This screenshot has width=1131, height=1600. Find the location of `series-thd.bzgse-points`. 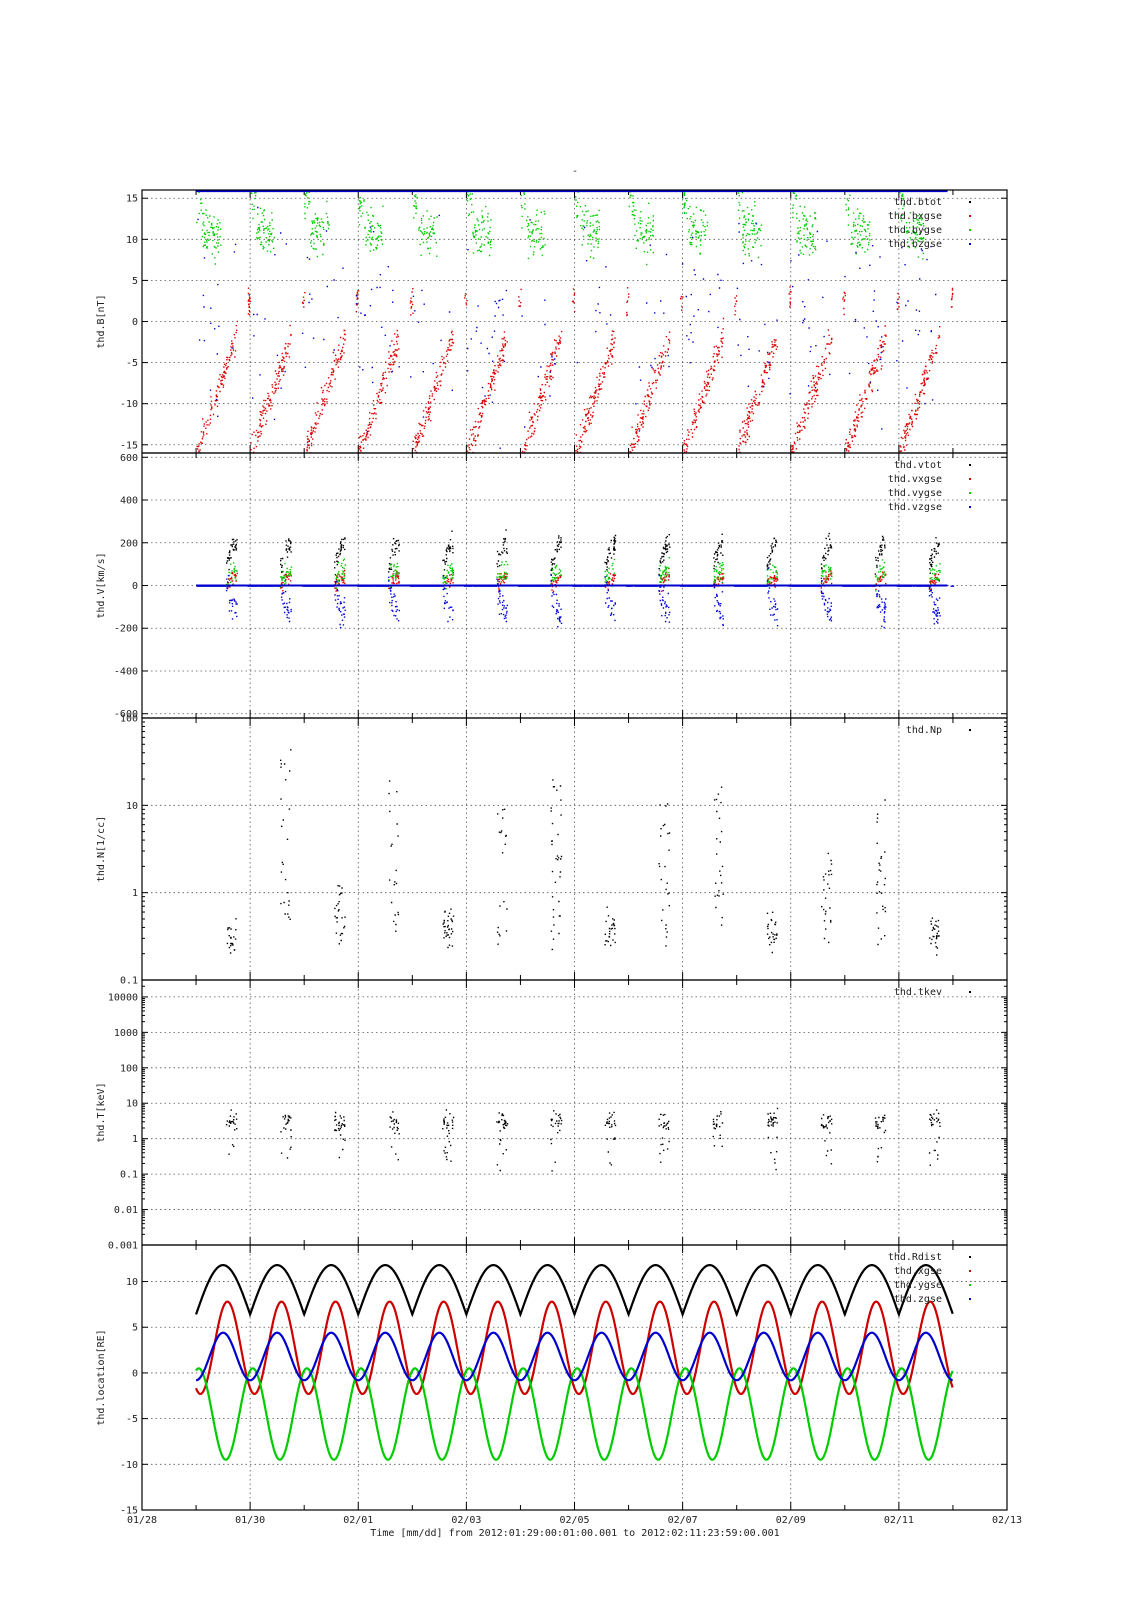

series-thd.bzgse-points is located at coordinates (567, 327).